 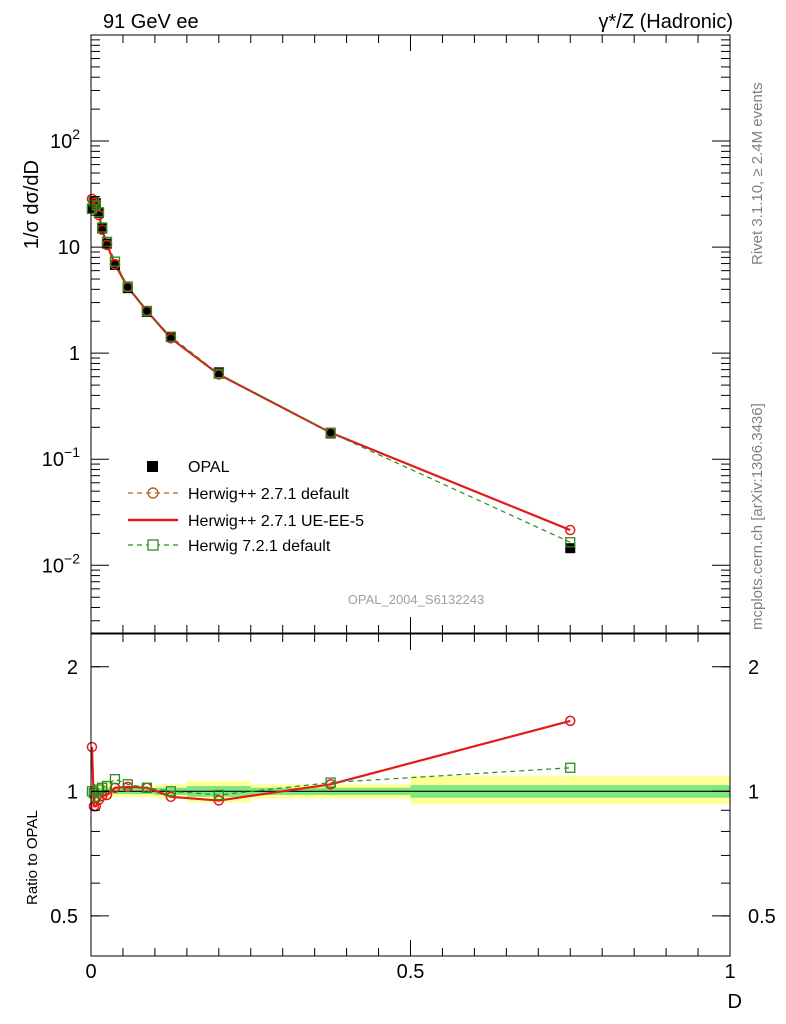 I want to click on main-ytick-label: 10, so click(x=69, y=248).